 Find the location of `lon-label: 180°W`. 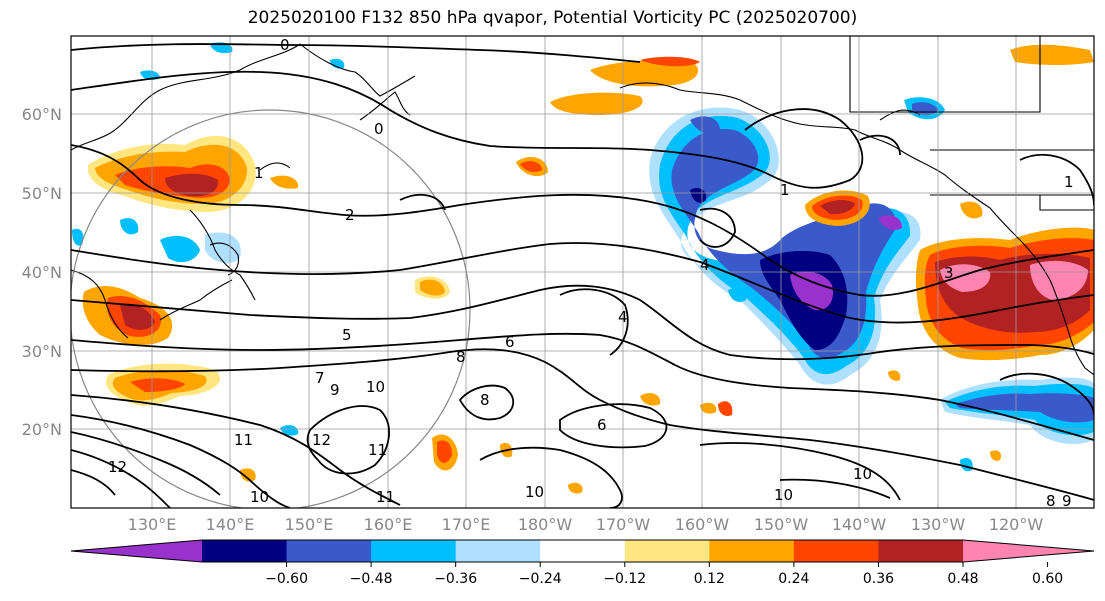

lon-label: 180°W is located at coordinates (545, 524).